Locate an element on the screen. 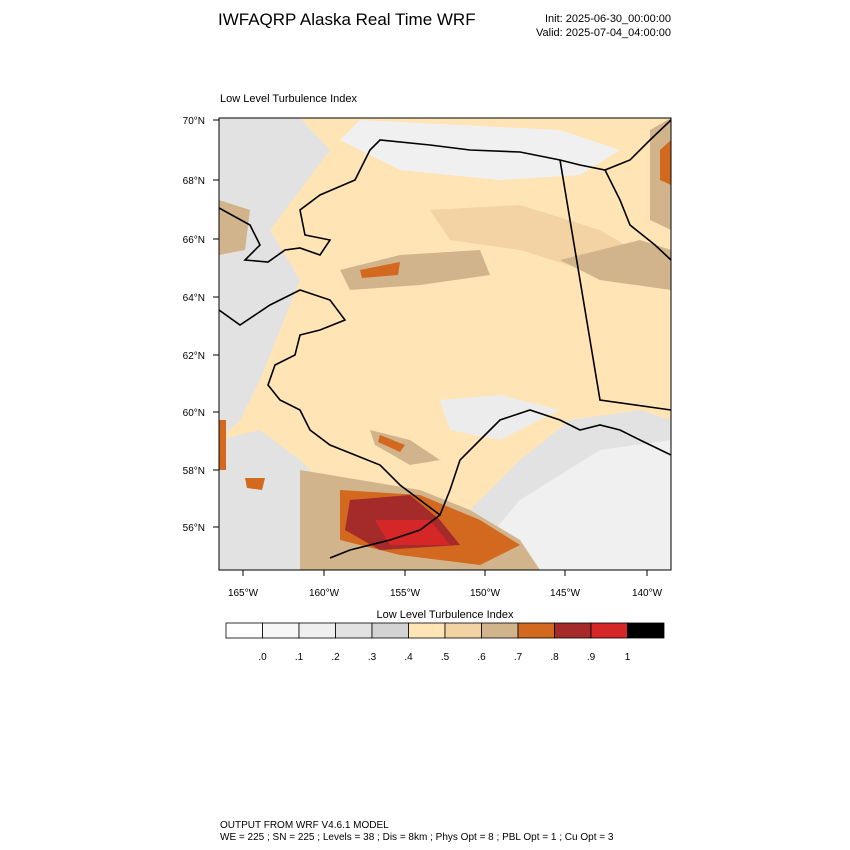 Image resolution: width=850 pixels, height=850 pixels. colorbar-label: .7 is located at coordinates (518, 657).